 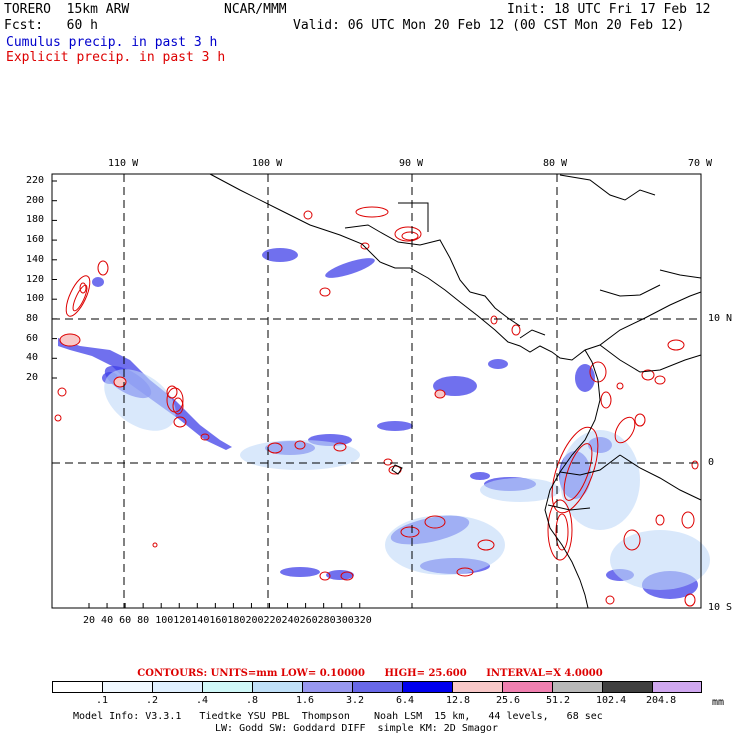 I want to click on left-axis-label: 100, so click(x=35, y=299).